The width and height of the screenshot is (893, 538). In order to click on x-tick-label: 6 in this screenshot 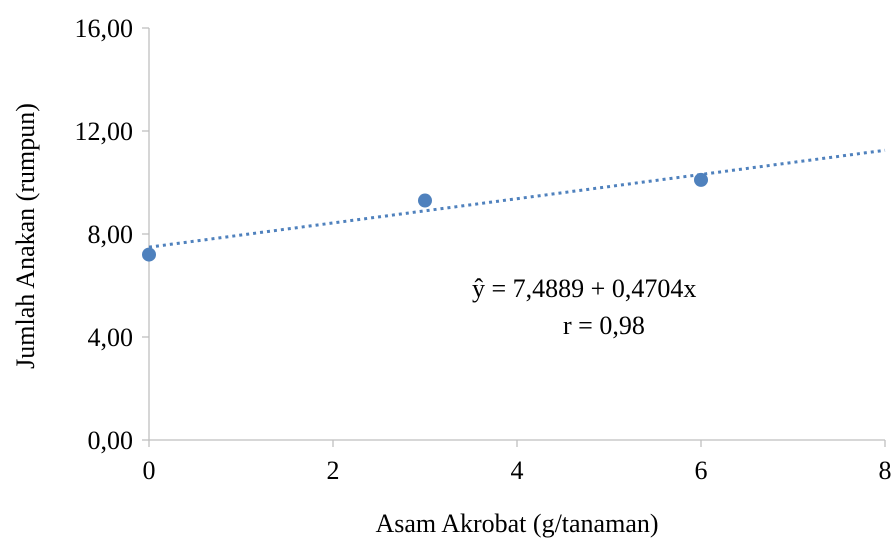, I will do `click(701, 470)`.